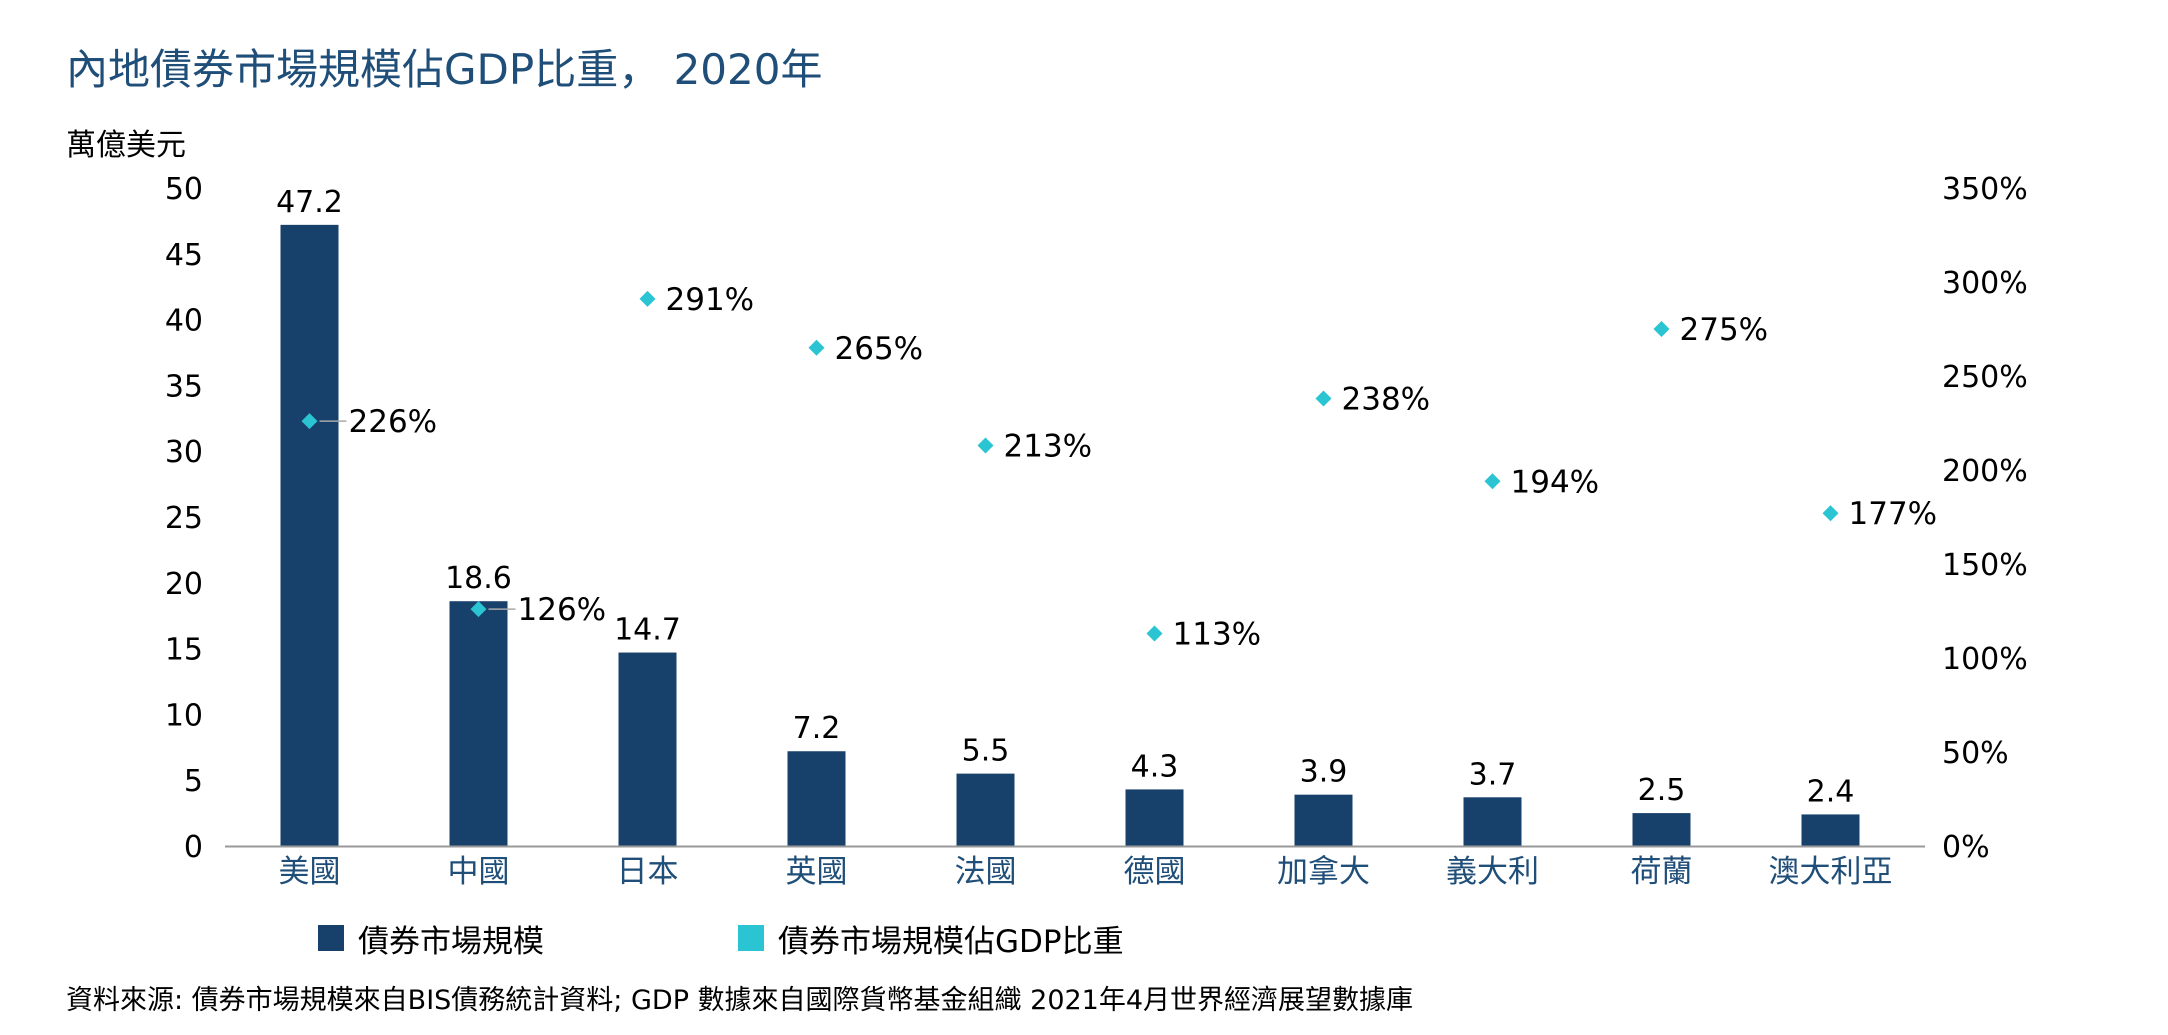 The image size is (2168, 1035). I want to click on bar-data-label: 5.5, so click(986, 751).